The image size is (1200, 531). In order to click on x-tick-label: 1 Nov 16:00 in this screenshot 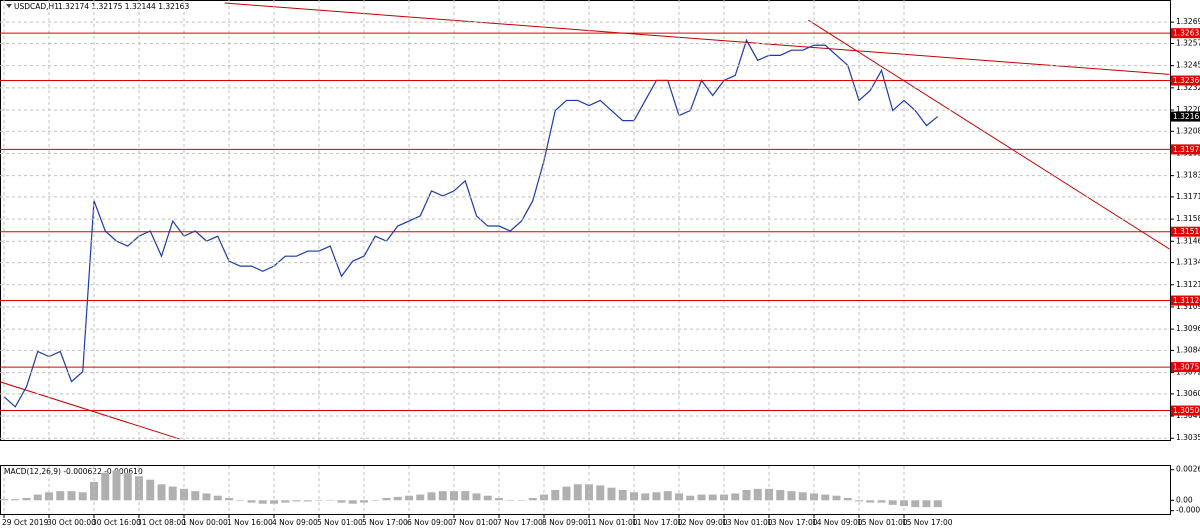, I will do `click(250, 522)`.